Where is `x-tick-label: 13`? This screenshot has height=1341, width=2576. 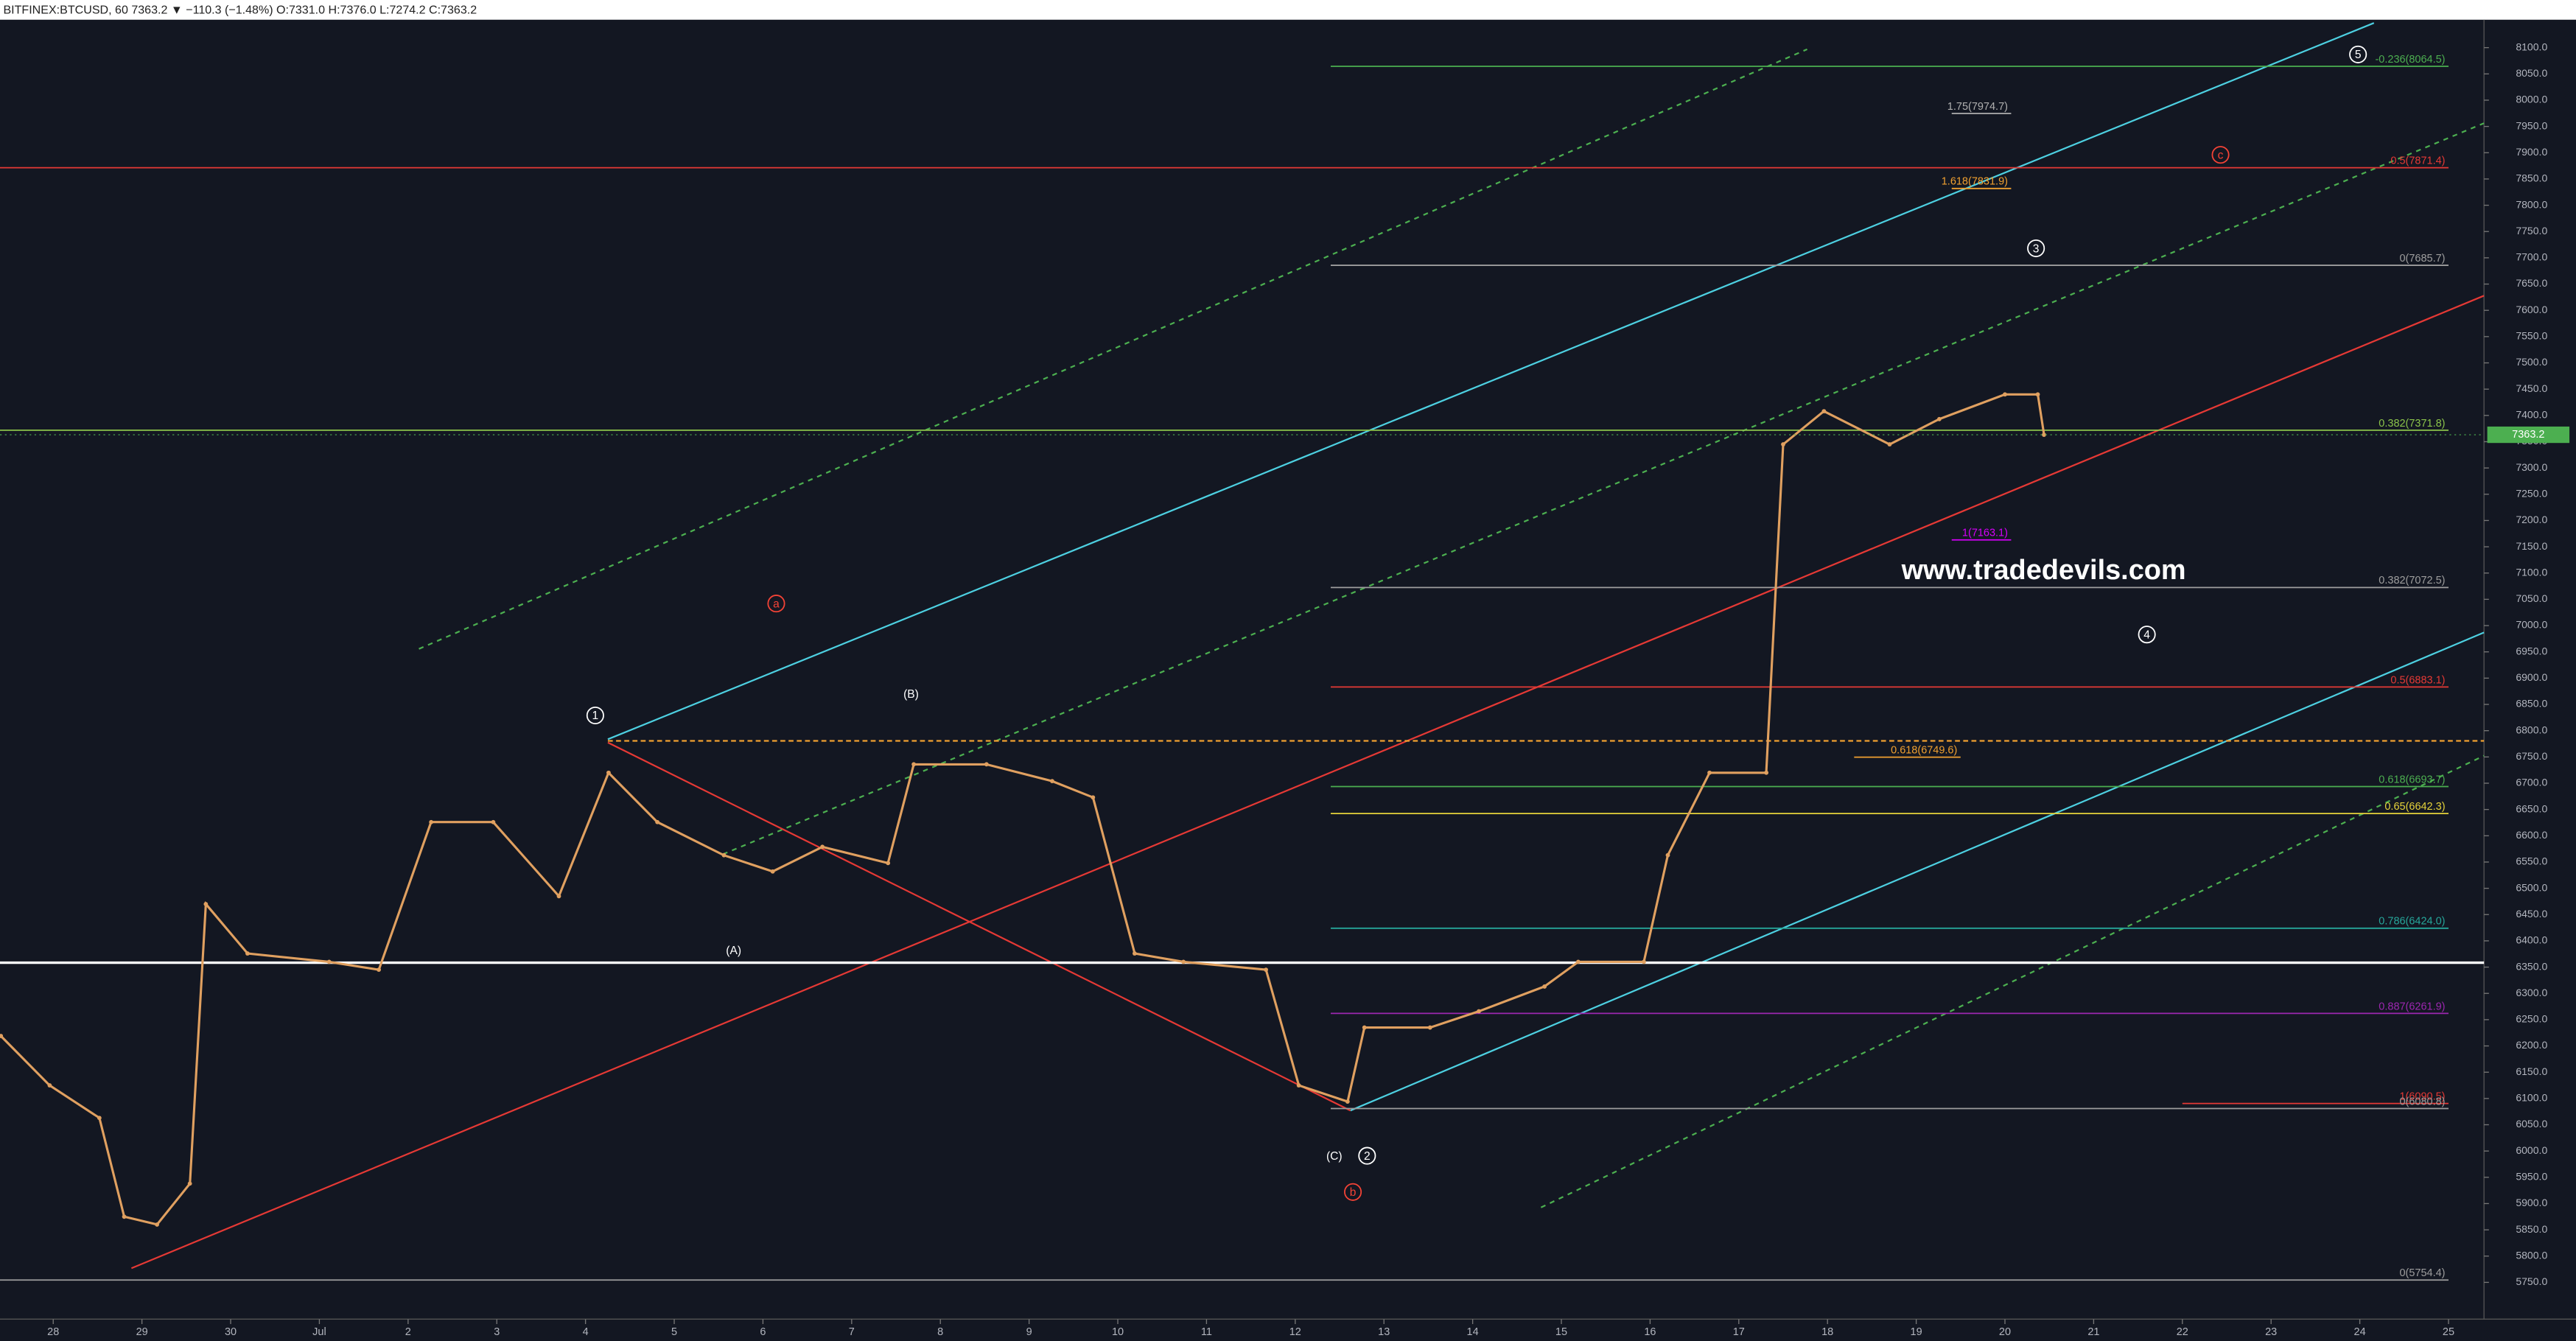 x-tick-label: 13 is located at coordinates (1384, 1332).